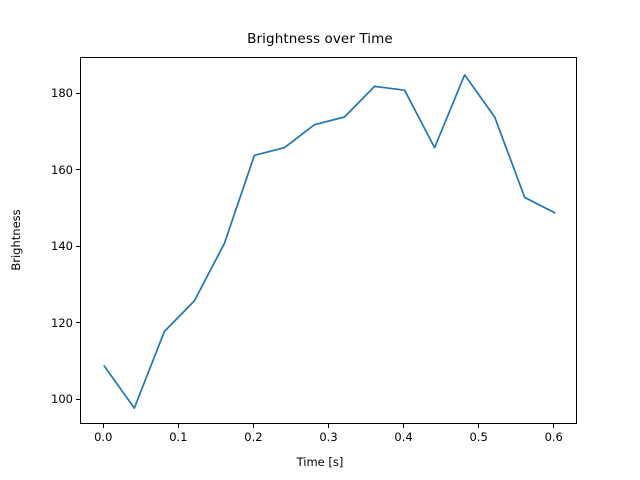  Describe the element at coordinates (62, 246) in the screenshot. I see `y-tick-label: 140` at that location.